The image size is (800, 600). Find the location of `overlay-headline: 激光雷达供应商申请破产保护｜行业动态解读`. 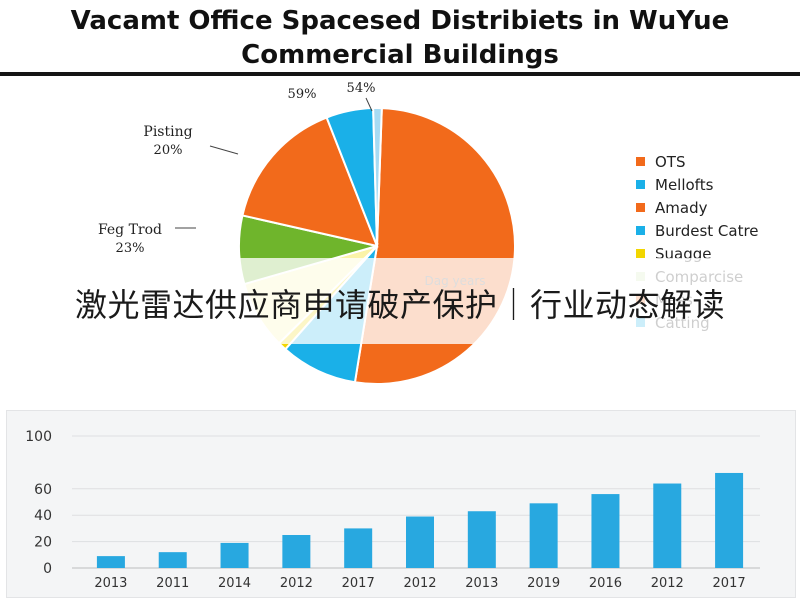

overlay-headline: 激光雷达供应商申请破产保护｜行业动态解读 is located at coordinates (399, 305).